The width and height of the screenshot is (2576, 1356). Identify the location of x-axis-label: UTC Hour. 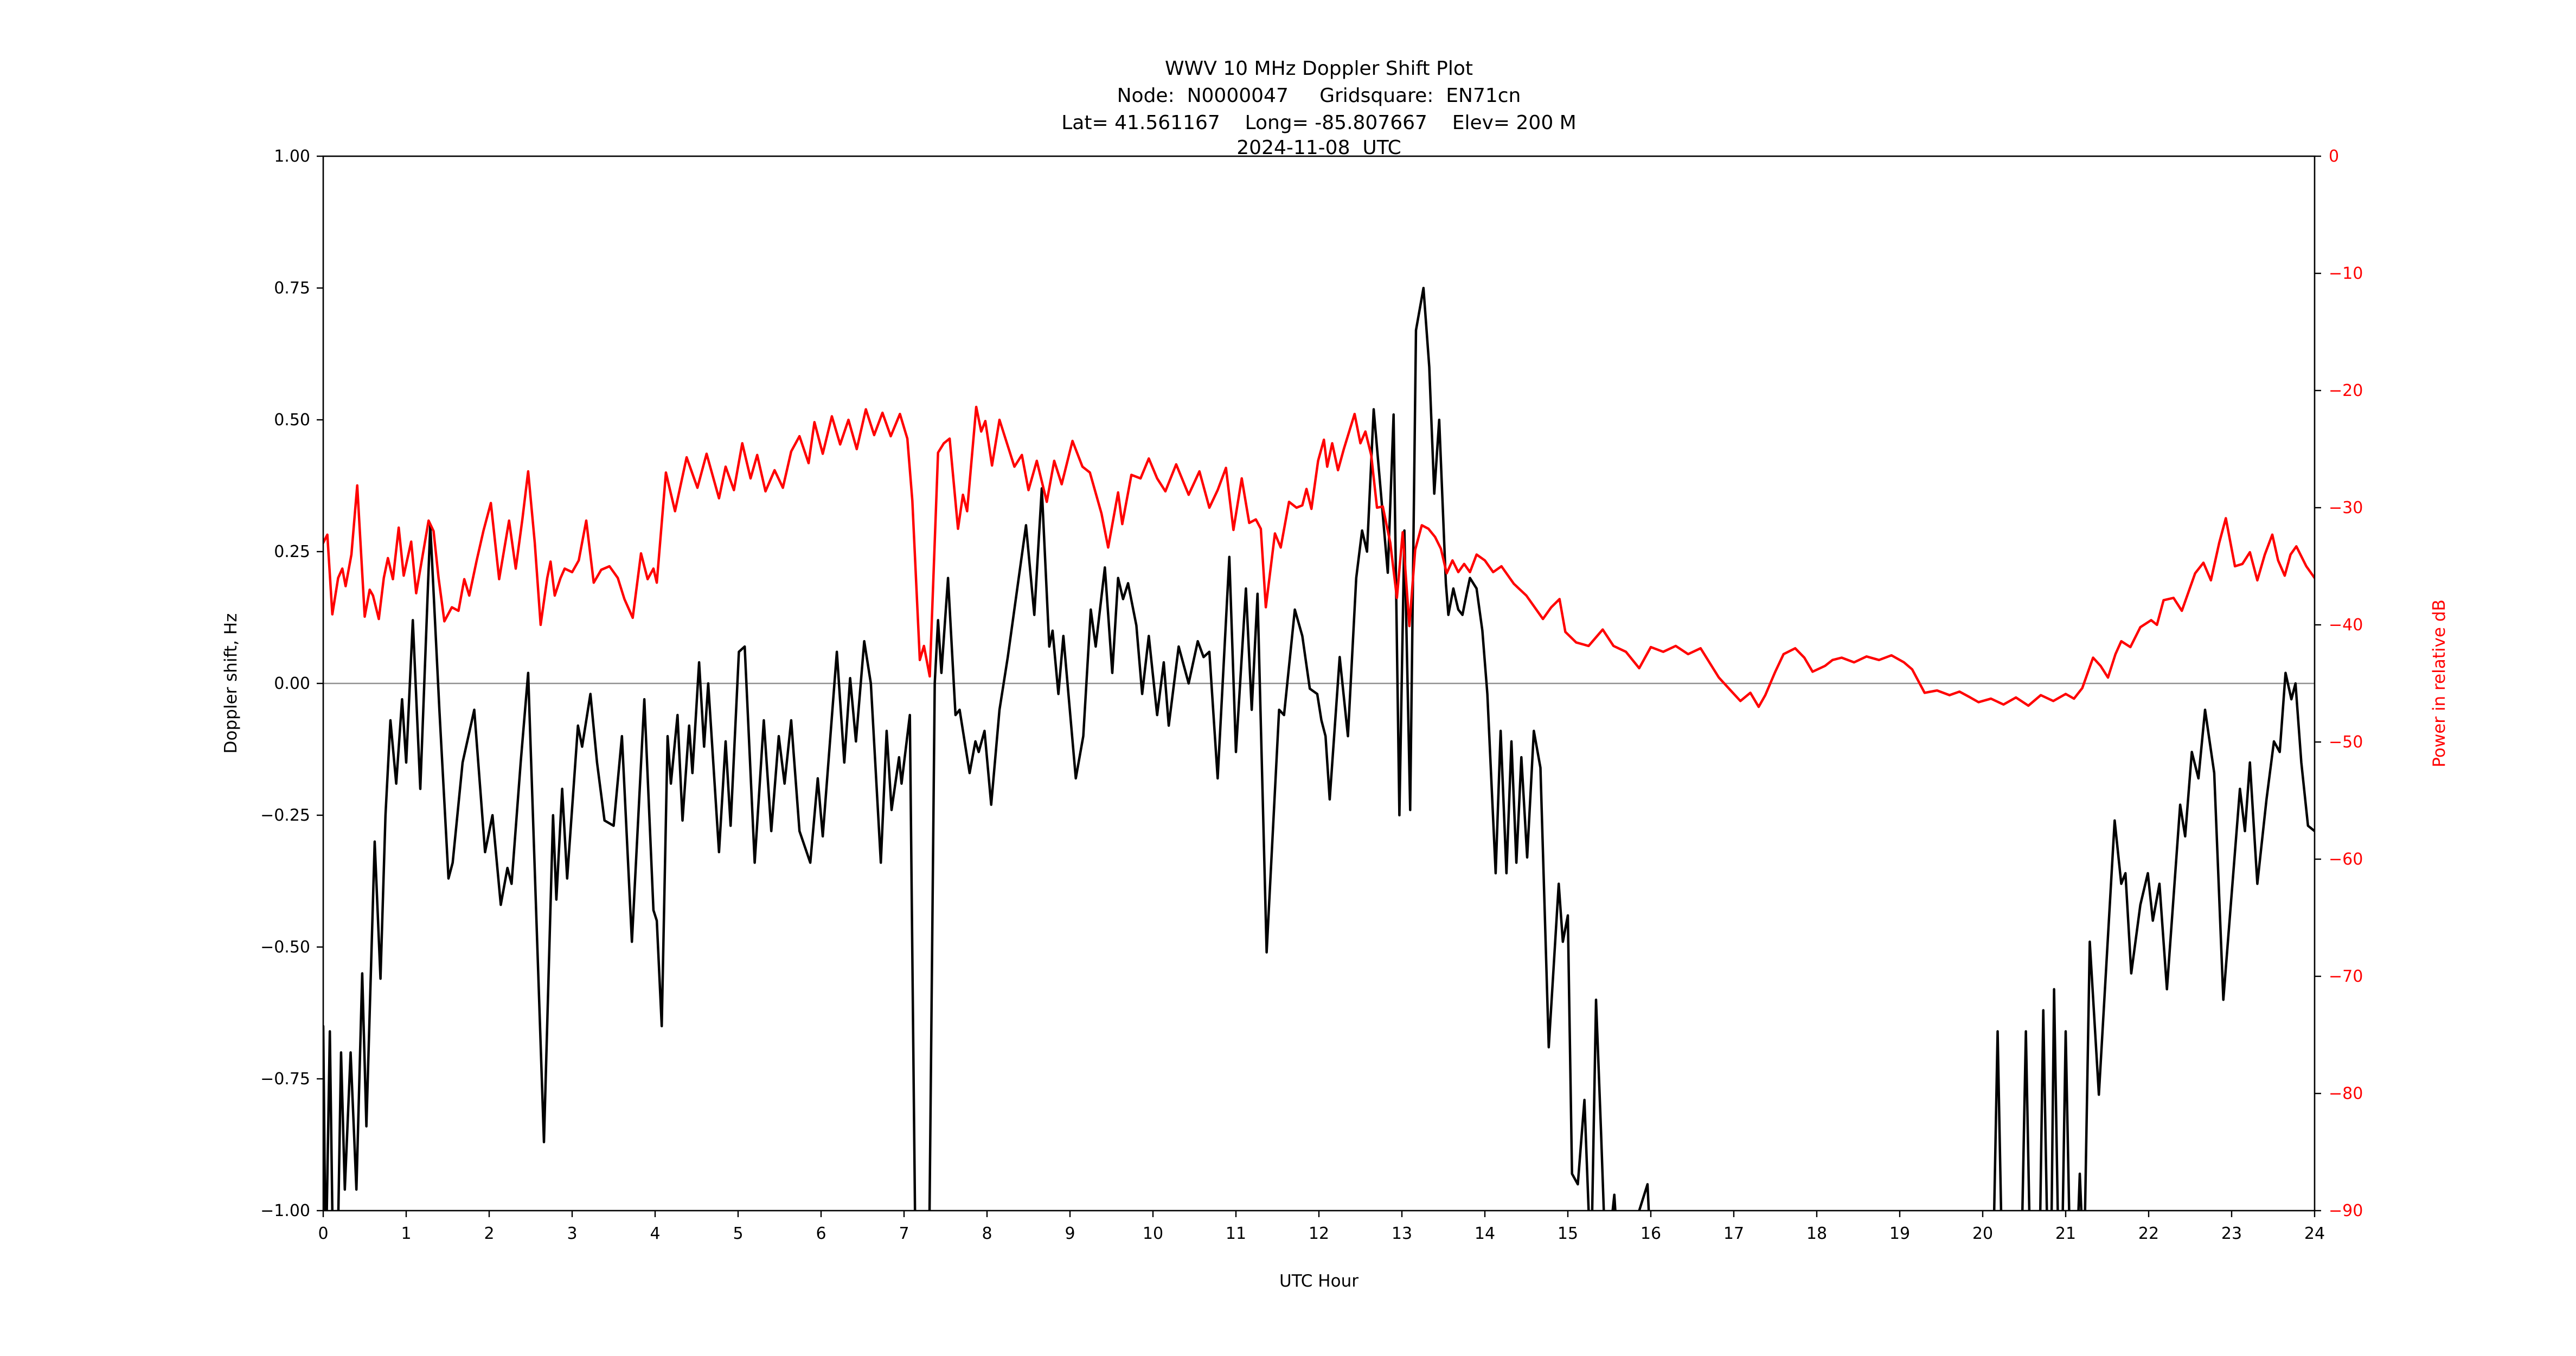
(1319, 1281).